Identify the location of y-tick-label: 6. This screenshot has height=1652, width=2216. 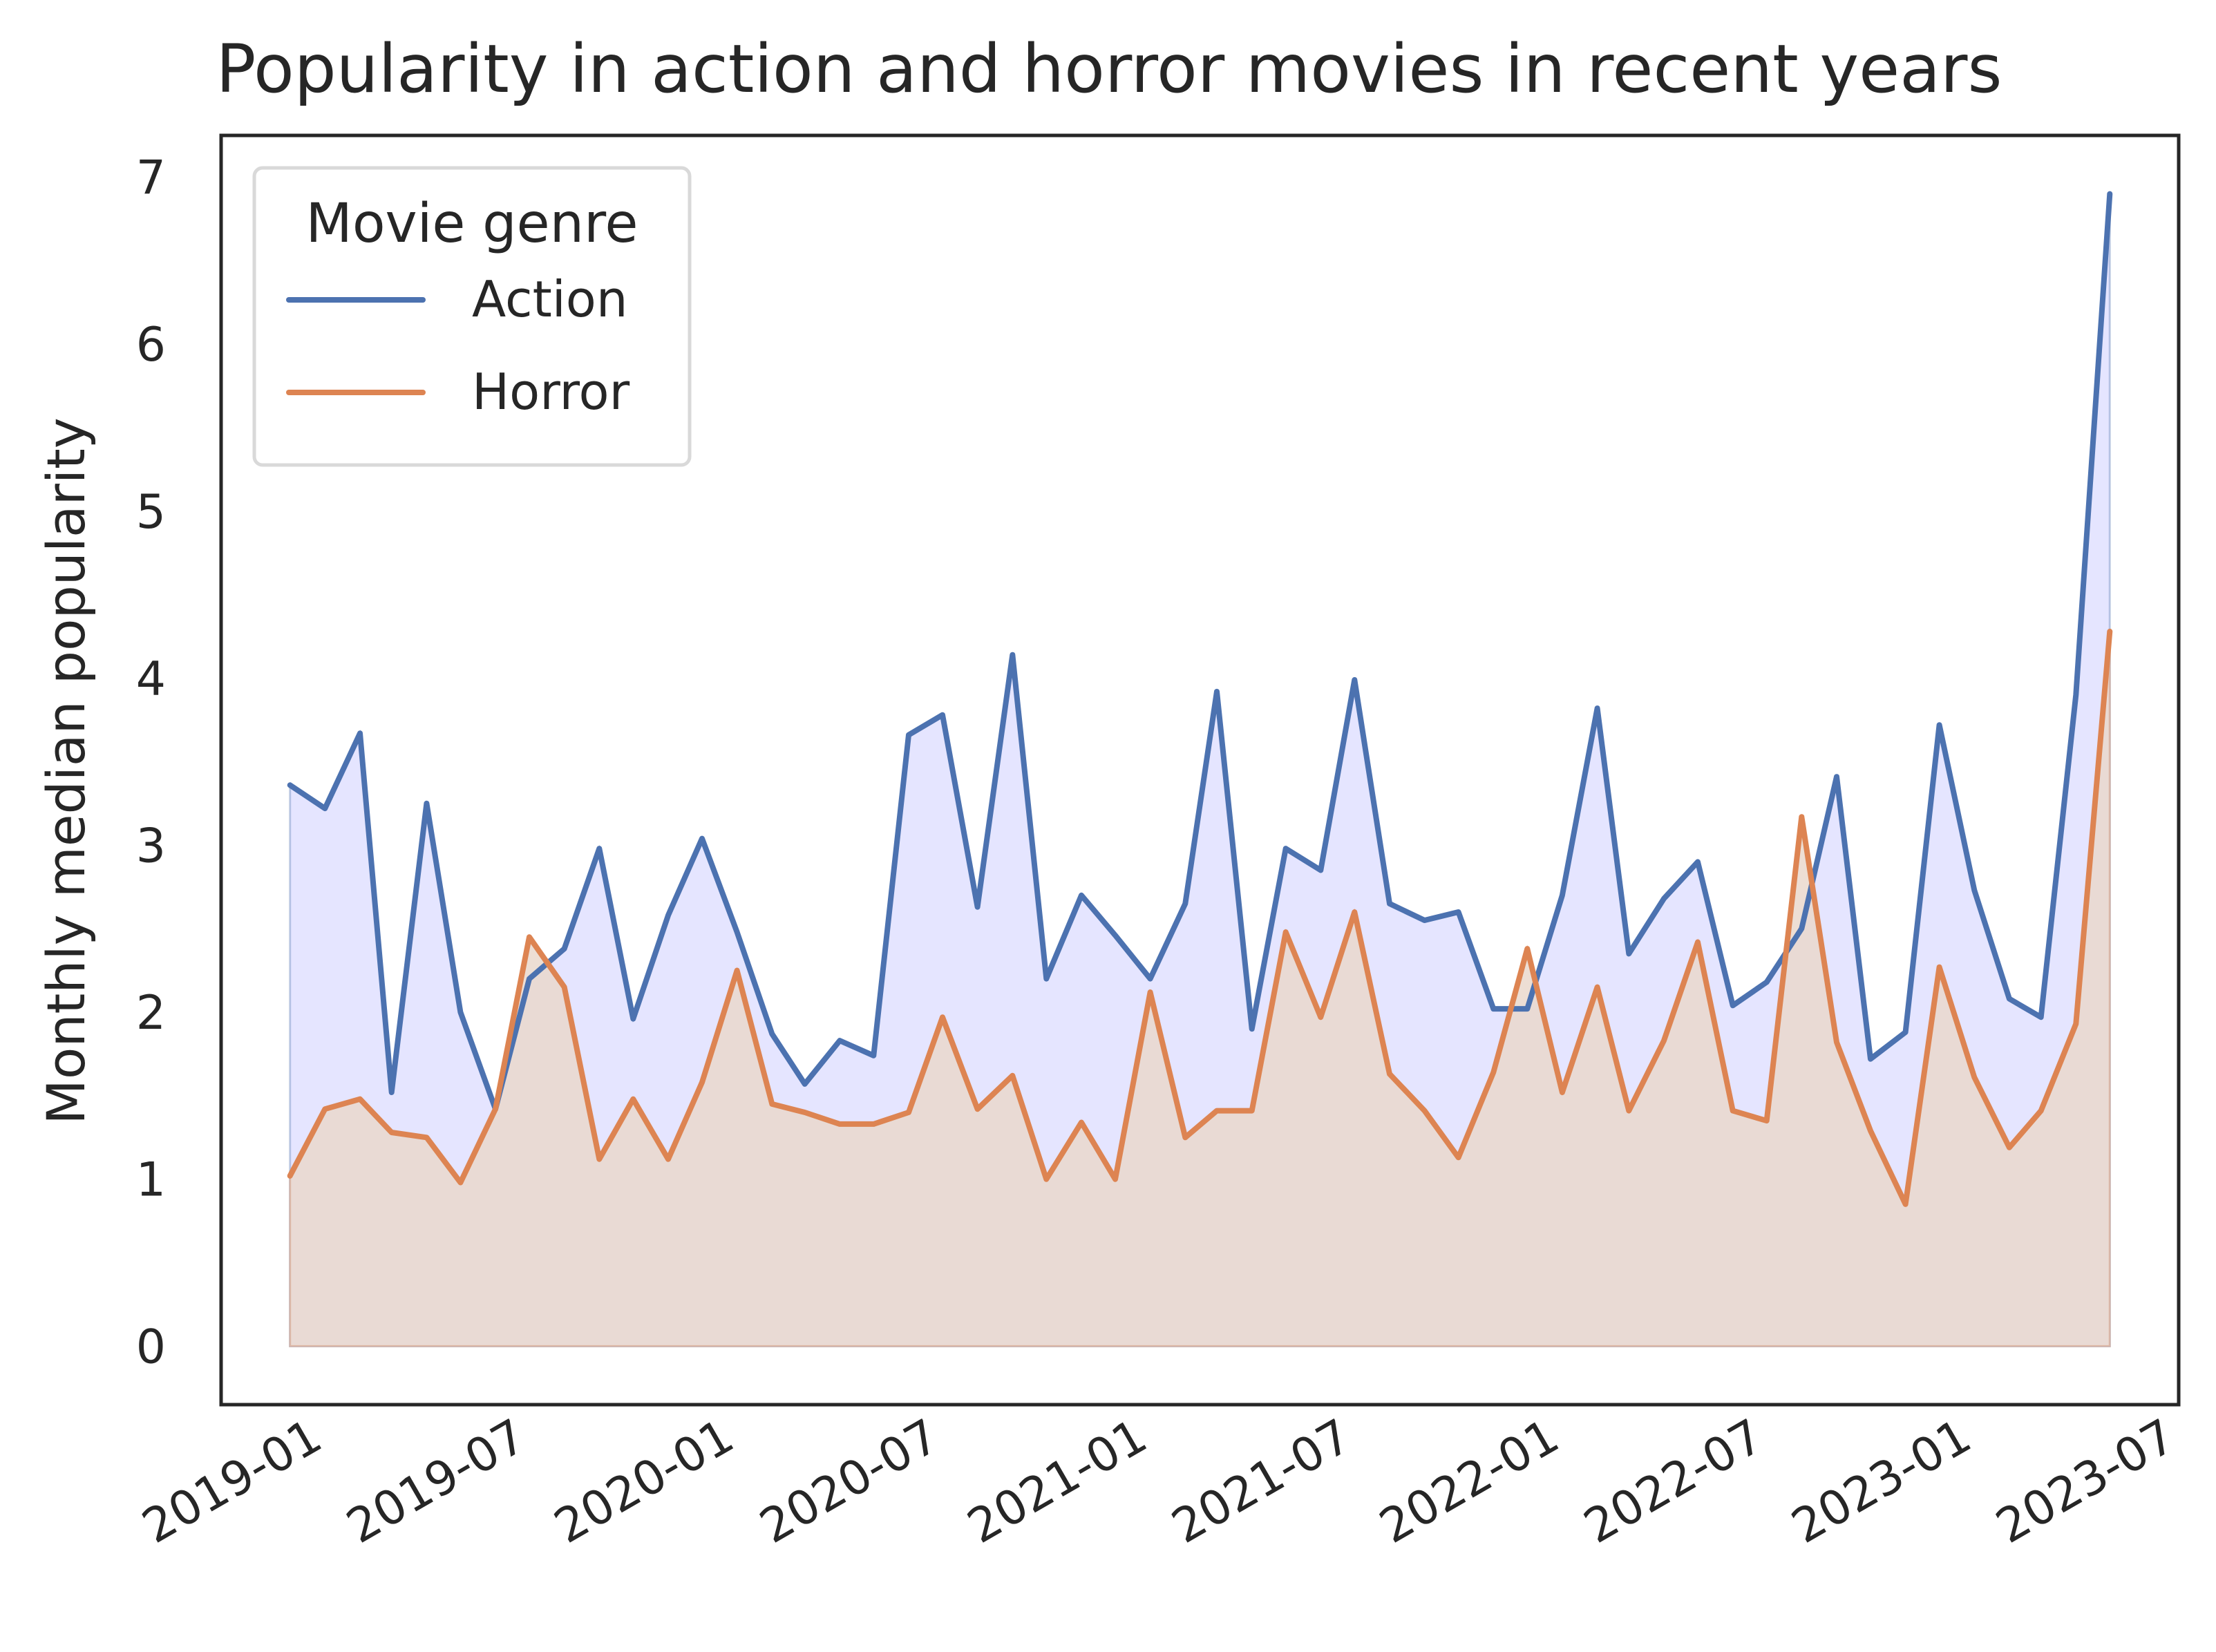
(151, 345).